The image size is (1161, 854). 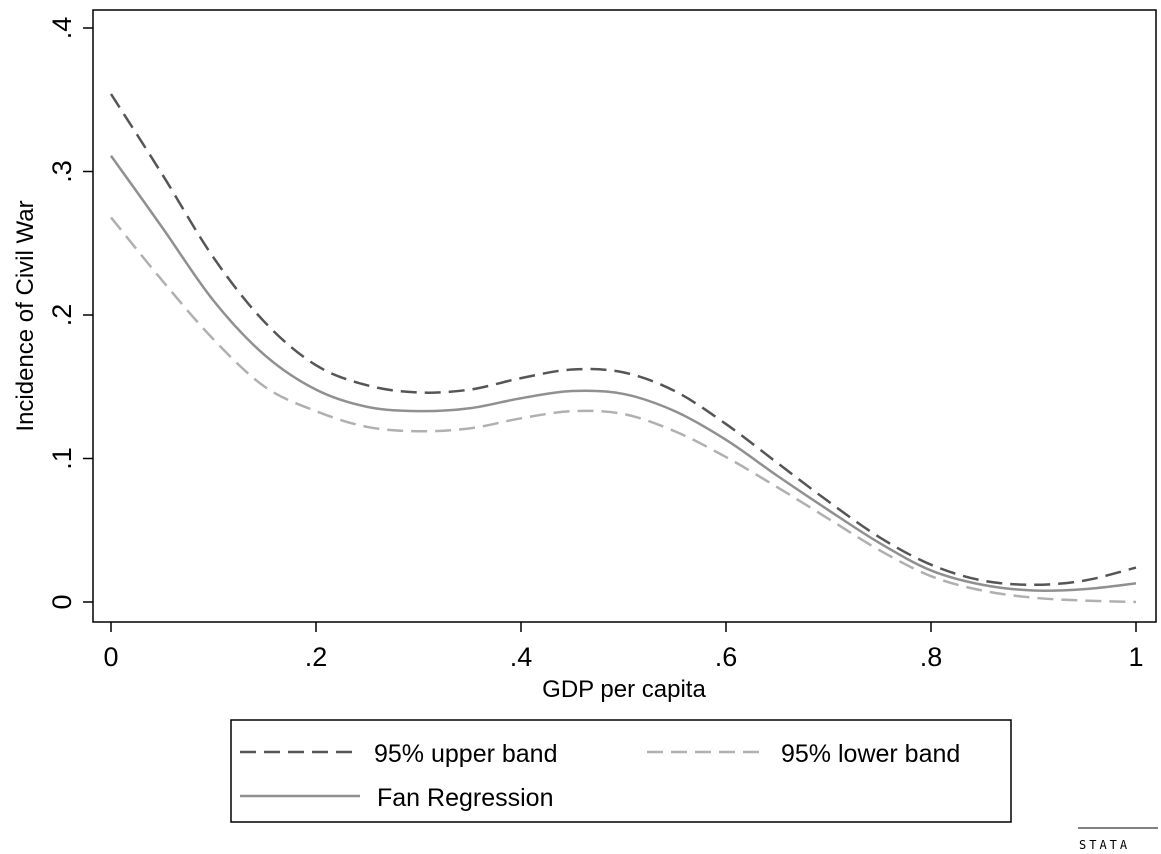 I want to click on legend-label-fan-regression: Fan Regression, so click(x=465, y=798).